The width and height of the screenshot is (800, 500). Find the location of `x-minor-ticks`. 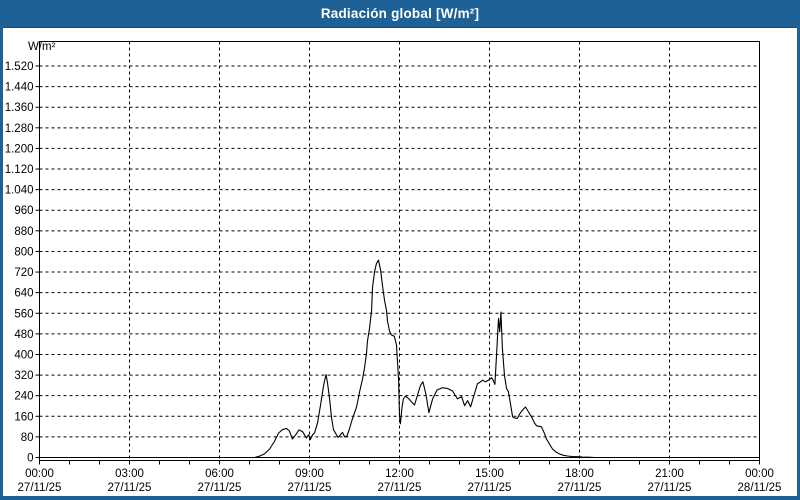

x-minor-ticks is located at coordinates (399, 462).